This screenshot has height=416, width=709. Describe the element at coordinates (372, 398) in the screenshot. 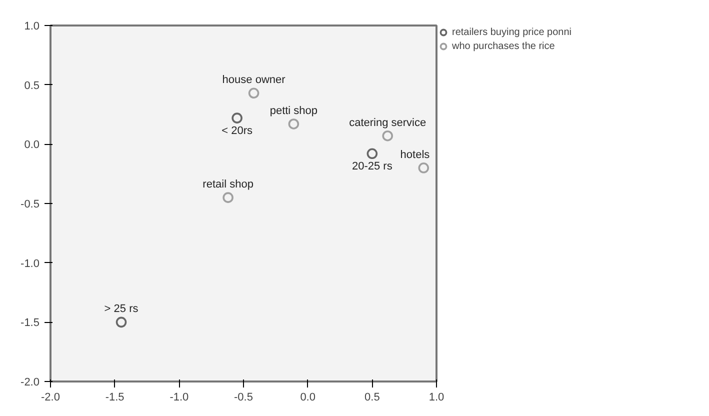

I see `x-tick-label: 0.5` at that location.